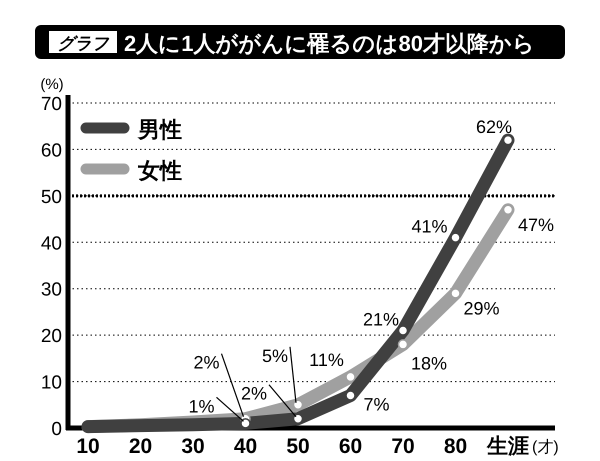 The image size is (600, 461). What do you see at coordinates (429, 363) in the screenshot?
I see `data-label: 18%` at bounding box center [429, 363].